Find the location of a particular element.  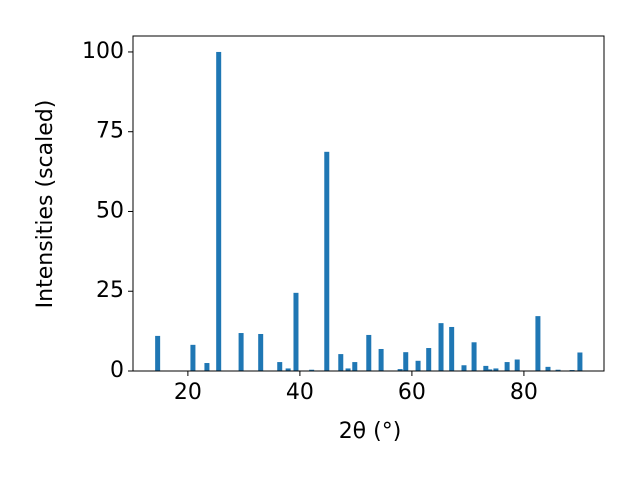

x-tick-label: 60 is located at coordinates (412, 392).